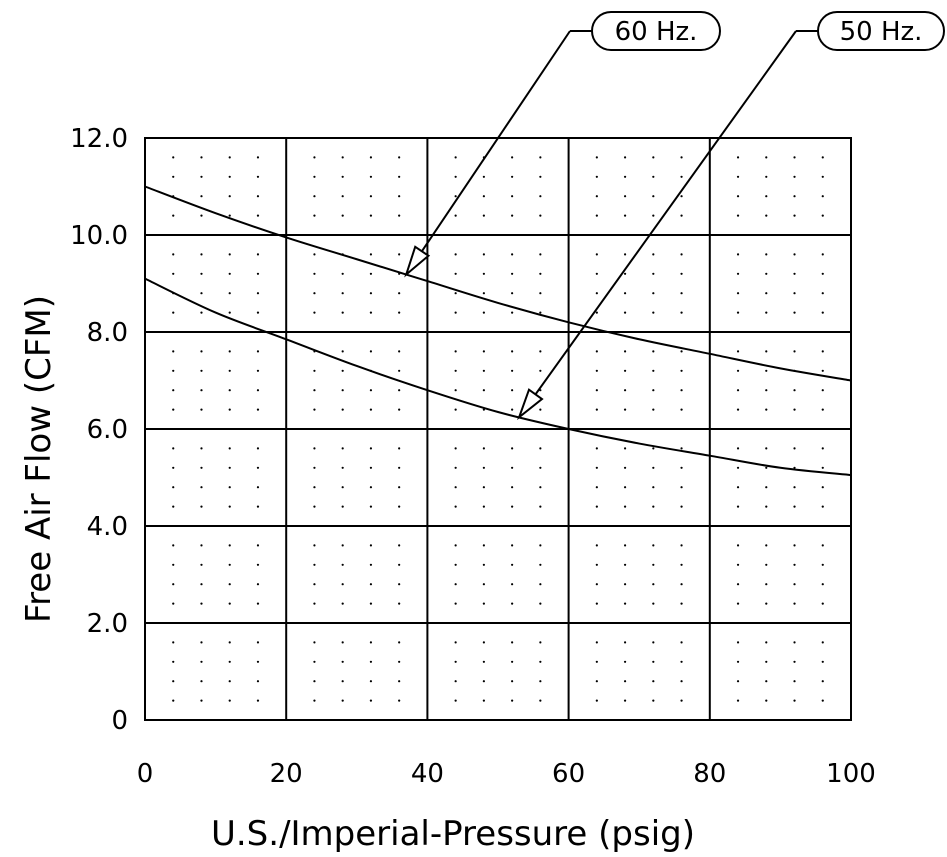  What do you see at coordinates (107, 333) in the screenshot?
I see `y-tick-label: 8.0` at bounding box center [107, 333].